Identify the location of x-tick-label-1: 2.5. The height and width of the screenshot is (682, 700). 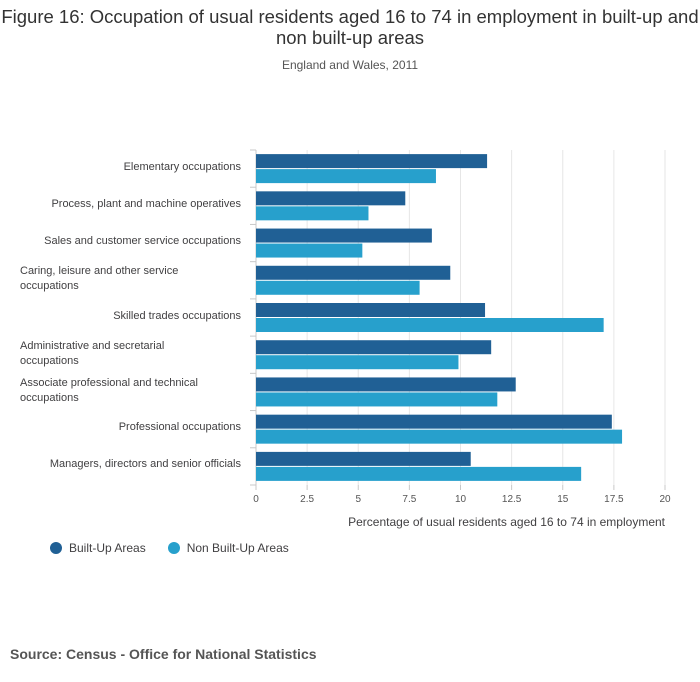
(307, 499).